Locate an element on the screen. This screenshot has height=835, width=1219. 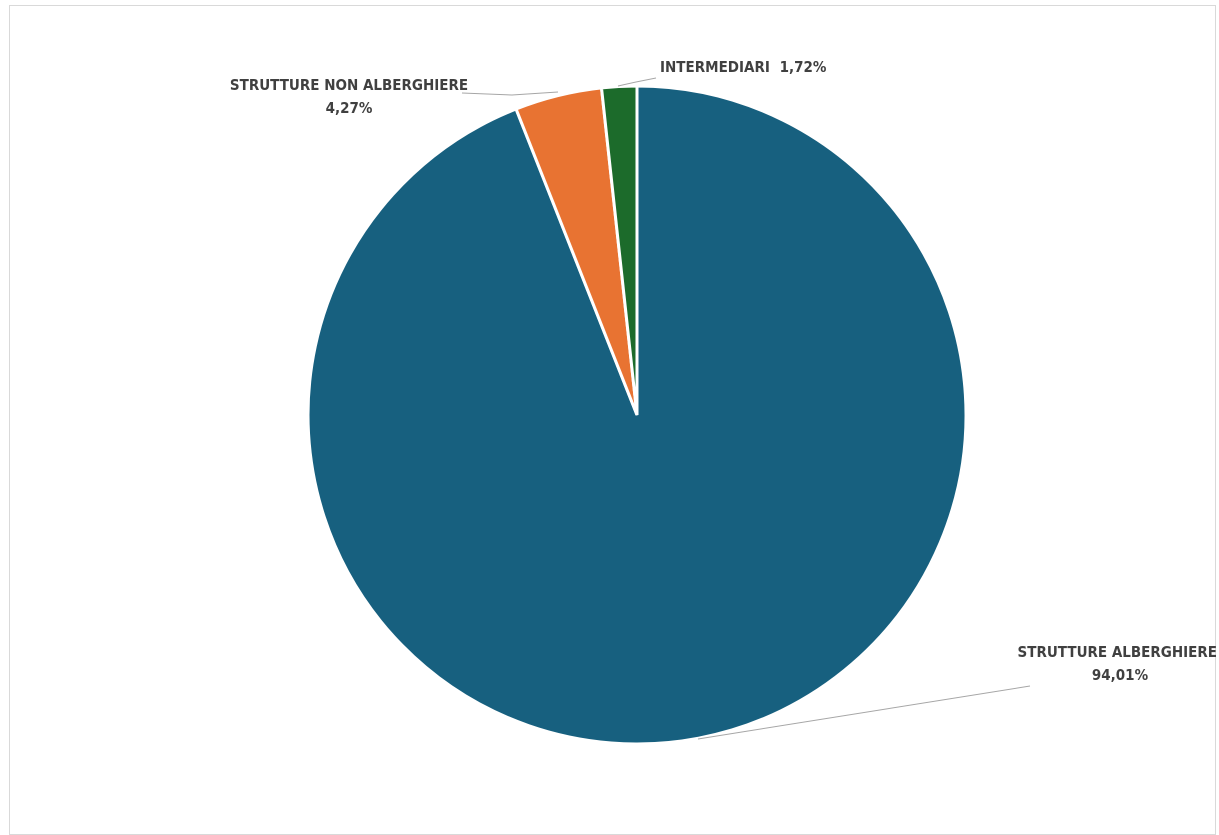
data-label-strutture-non-alberghiere-name: STRUTTURE NON ALBERGHIERE is located at coordinates (349, 85).